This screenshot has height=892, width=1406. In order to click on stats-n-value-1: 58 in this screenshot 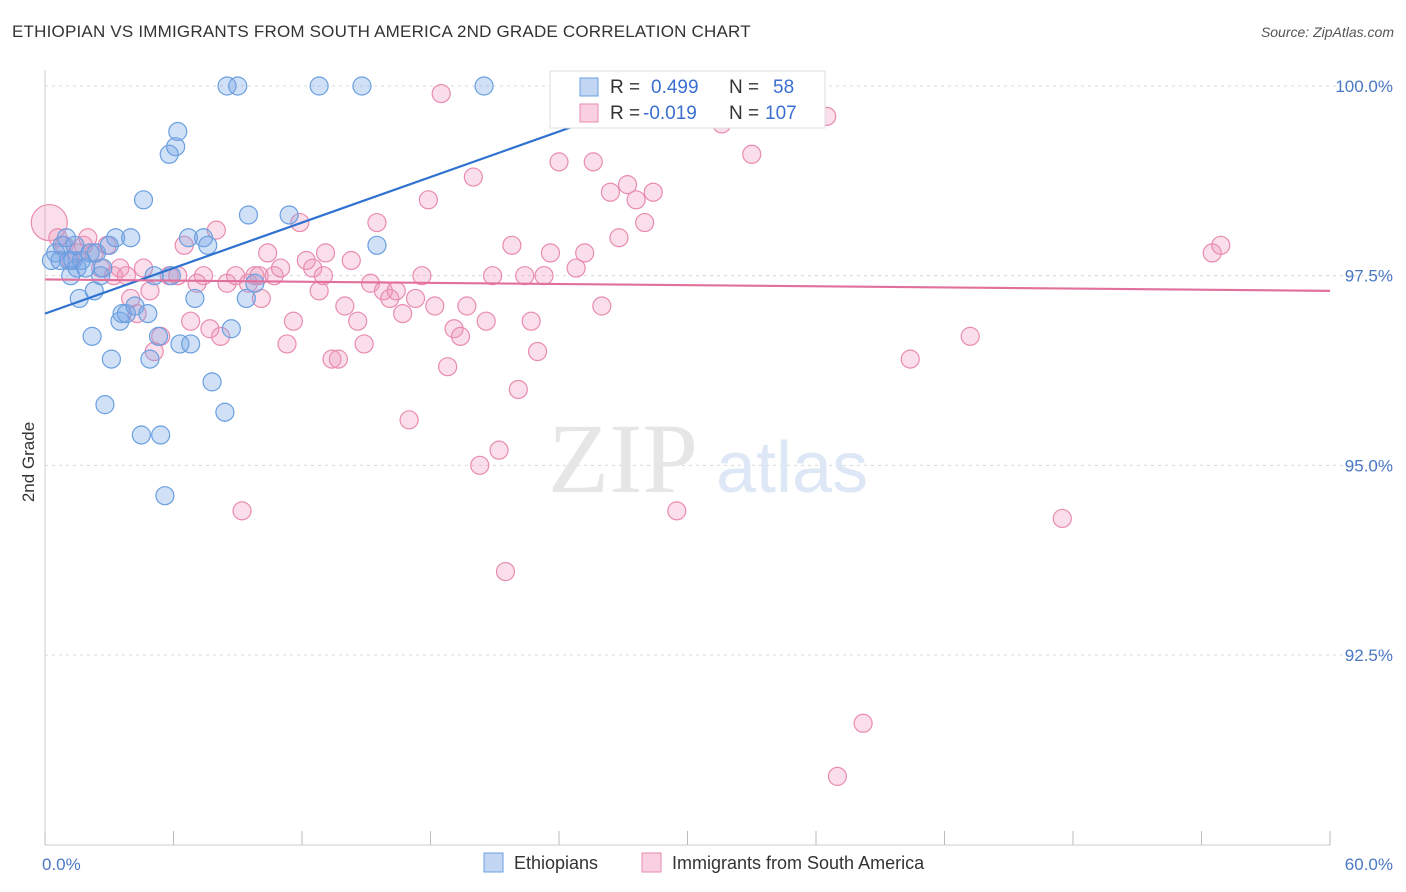, I will do `click(783, 87)`.